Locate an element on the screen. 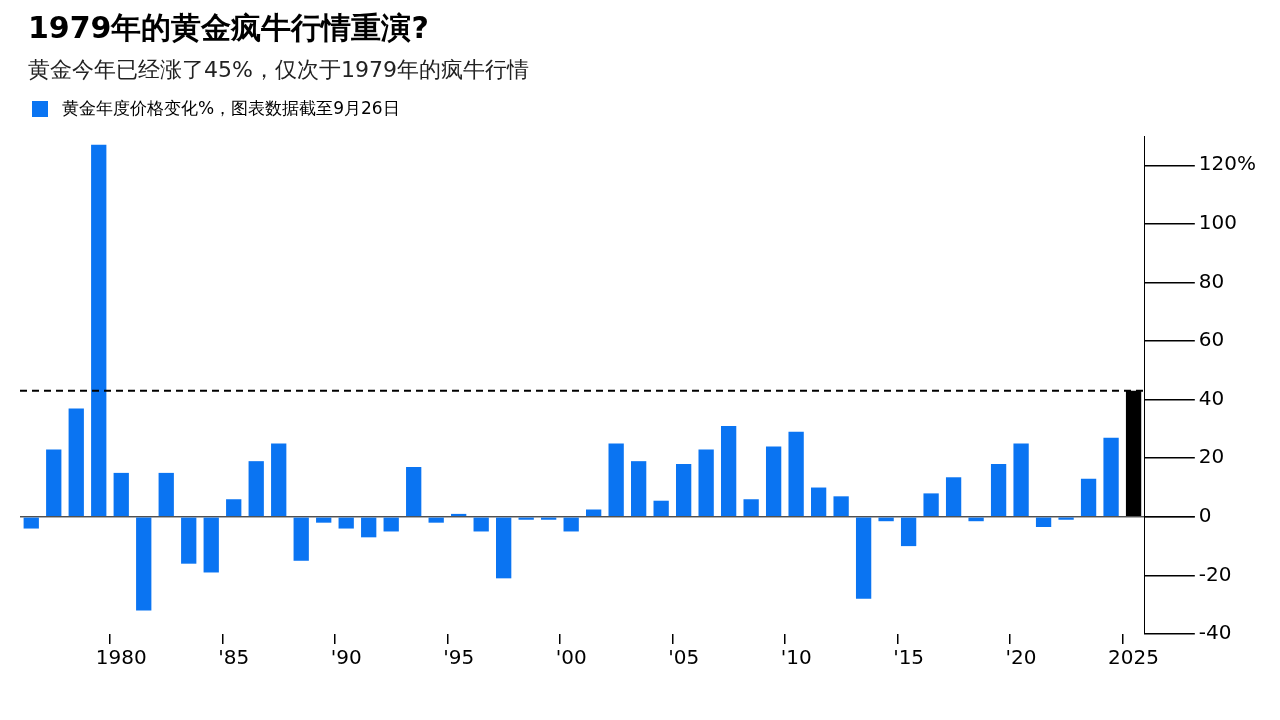  y-tick-label: 60 is located at coordinates (1211, 339).